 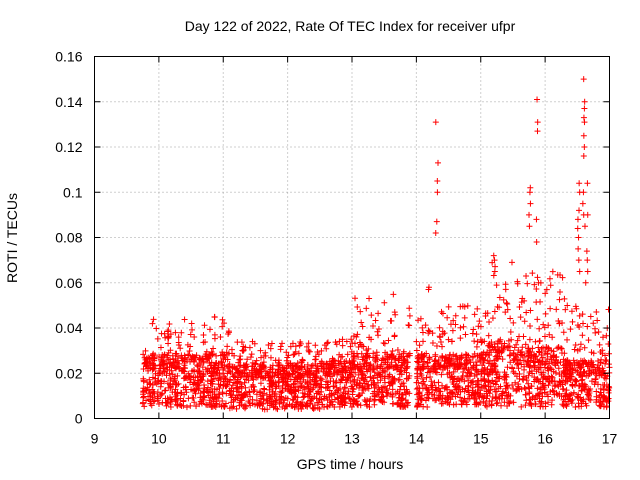 I want to click on y-tick-label: 0.14, so click(x=68, y=102).